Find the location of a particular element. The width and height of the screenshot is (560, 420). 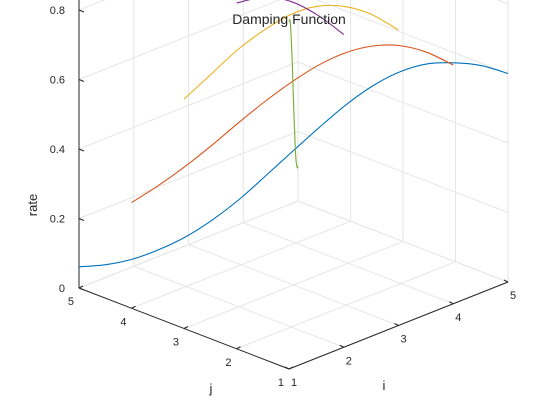

chart-title: Damping Function is located at coordinates (289, 19).